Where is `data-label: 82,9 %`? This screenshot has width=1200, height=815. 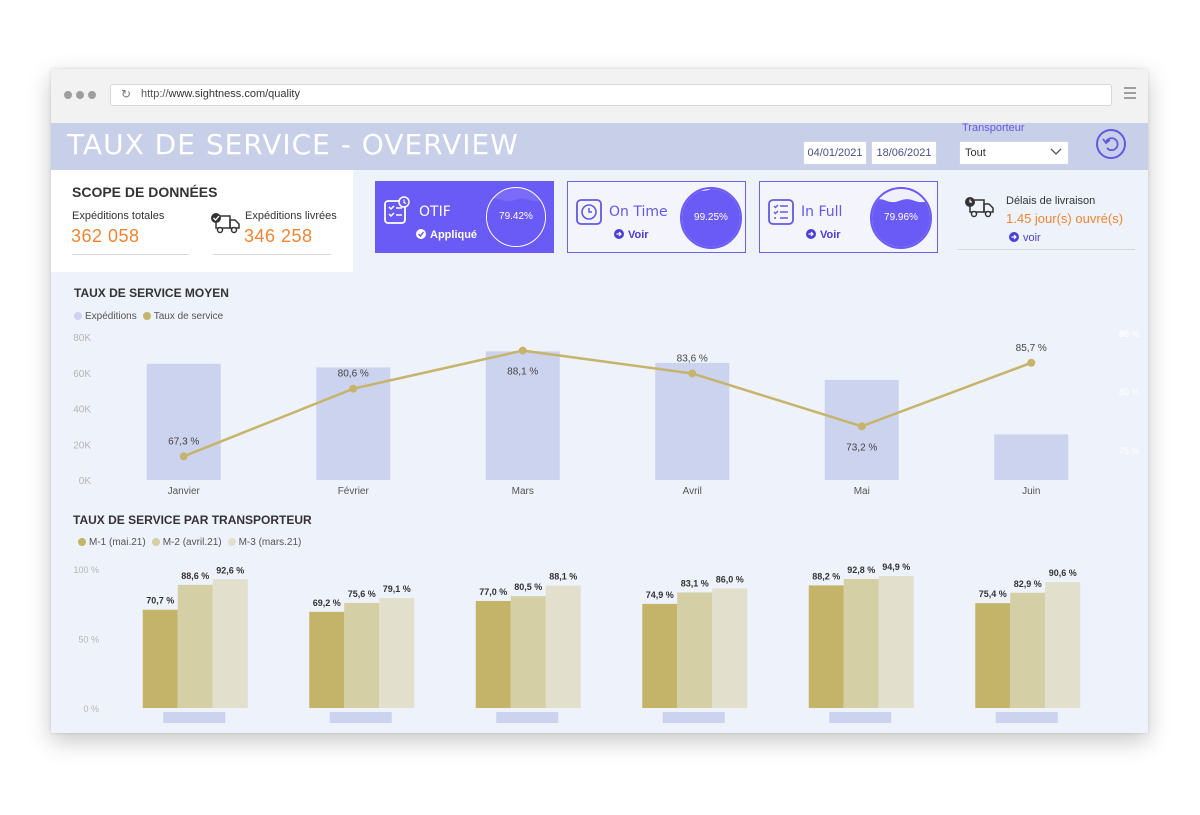 data-label: 82,9 % is located at coordinates (1028, 584).